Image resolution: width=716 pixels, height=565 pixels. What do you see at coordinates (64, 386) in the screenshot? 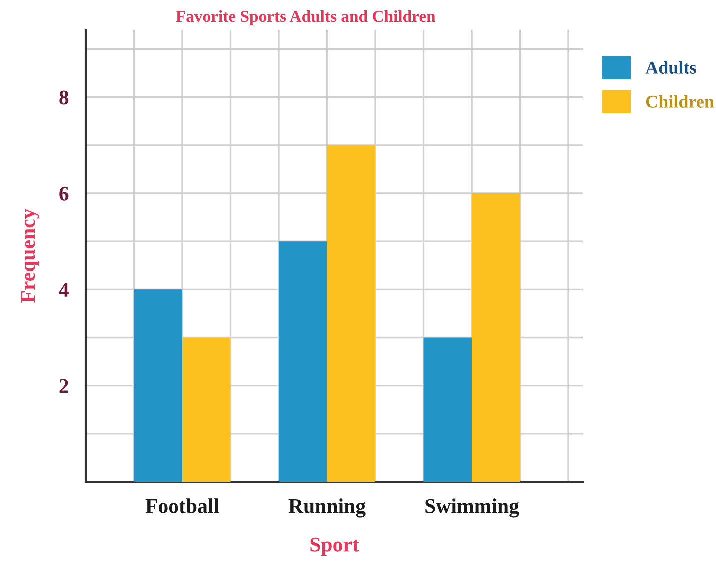
I see `y-tick-label: 2` at bounding box center [64, 386].